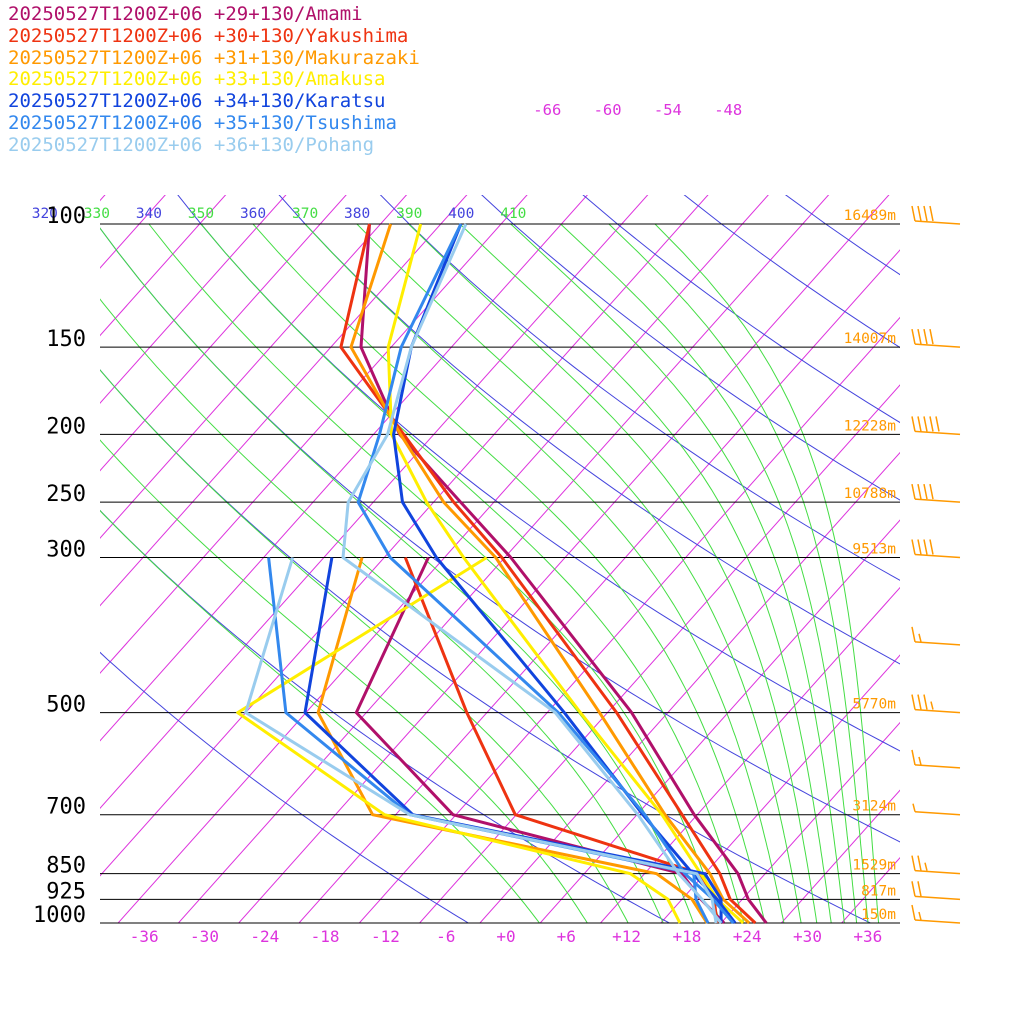 This screenshot has width=1024, height=1024. What do you see at coordinates (66, 866) in the screenshot?
I see `pressure-label: 850` at bounding box center [66, 866].